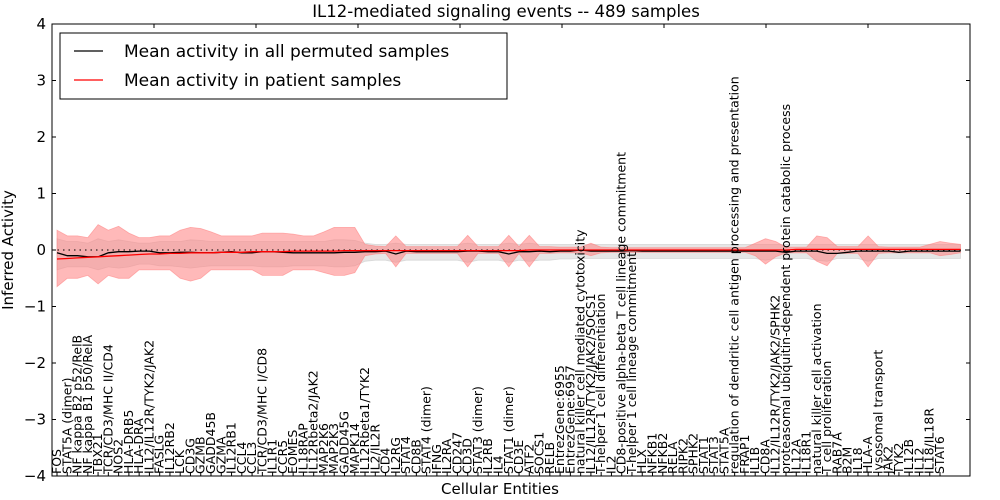 This screenshot has height=500, width=1000. Describe the element at coordinates (272, 456) in the screenshot. I see `x-category-label: IL1R1` at that location.